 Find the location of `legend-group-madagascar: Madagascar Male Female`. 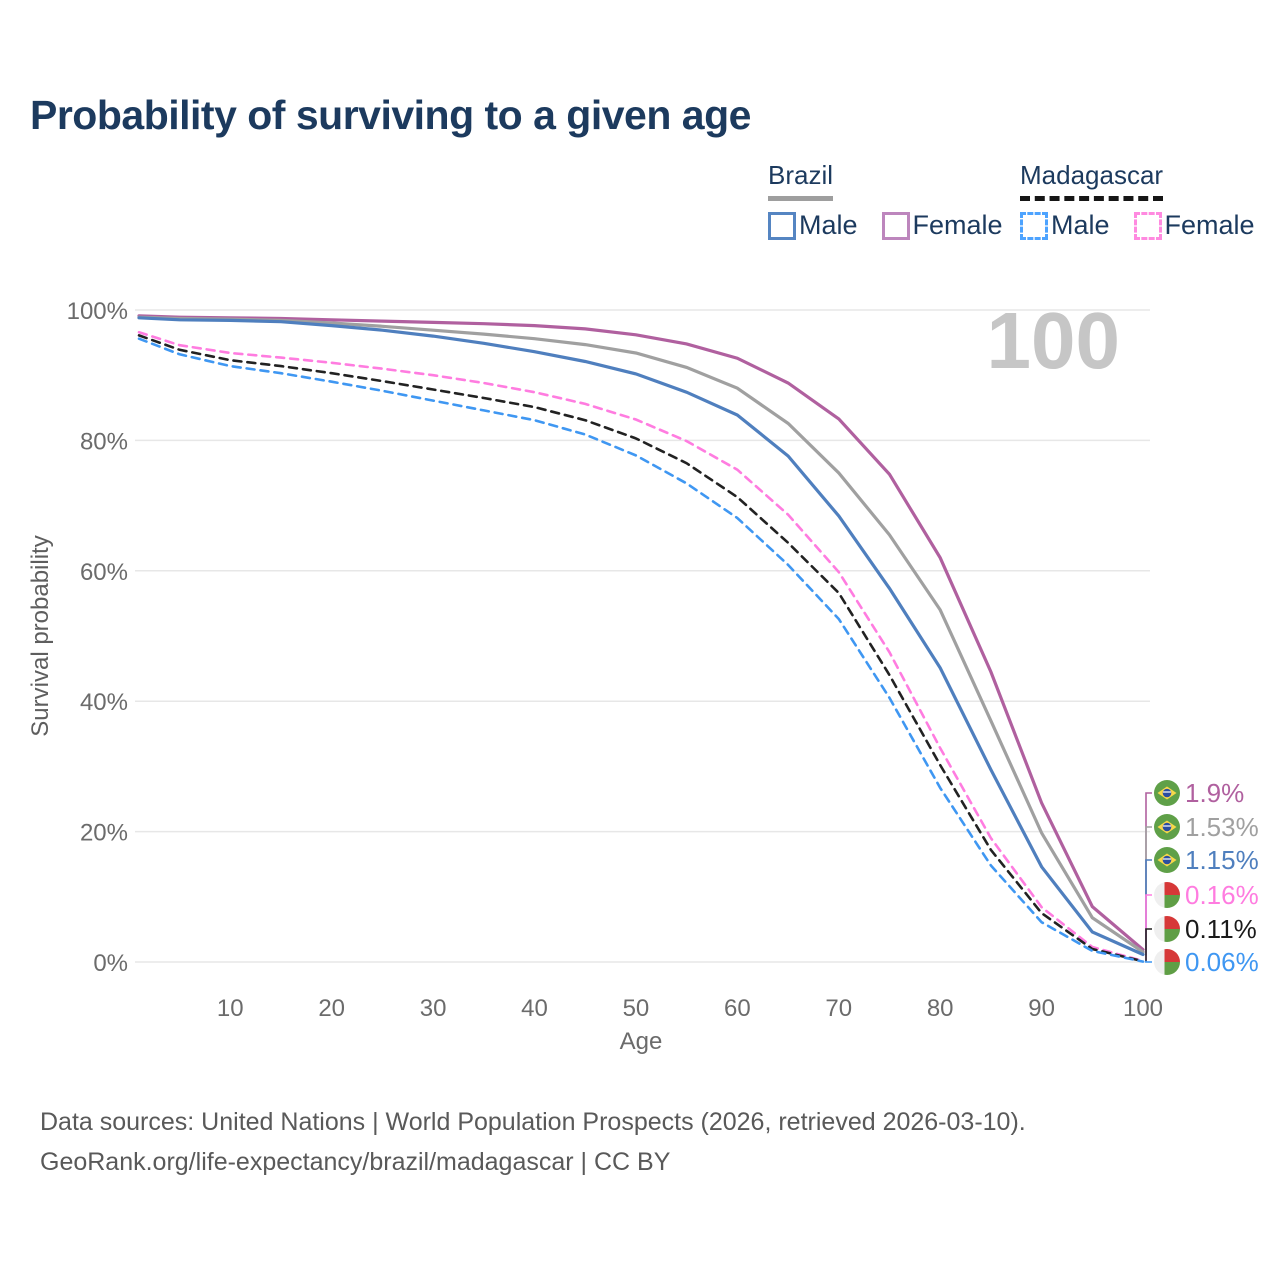

legend-group-madagascar: Madagascar Male Female is located at coordinates (1137, 200).